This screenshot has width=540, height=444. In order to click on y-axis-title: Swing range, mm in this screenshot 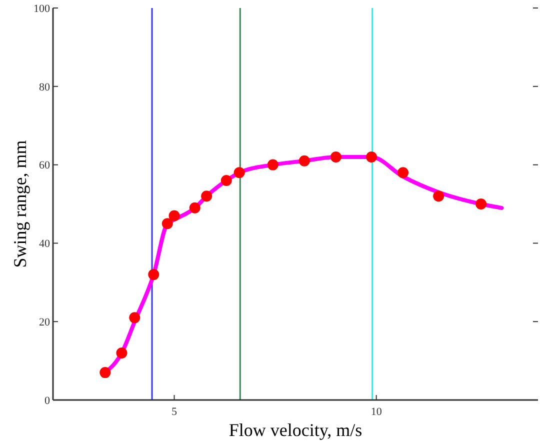, I will do `click(20, 204)`.